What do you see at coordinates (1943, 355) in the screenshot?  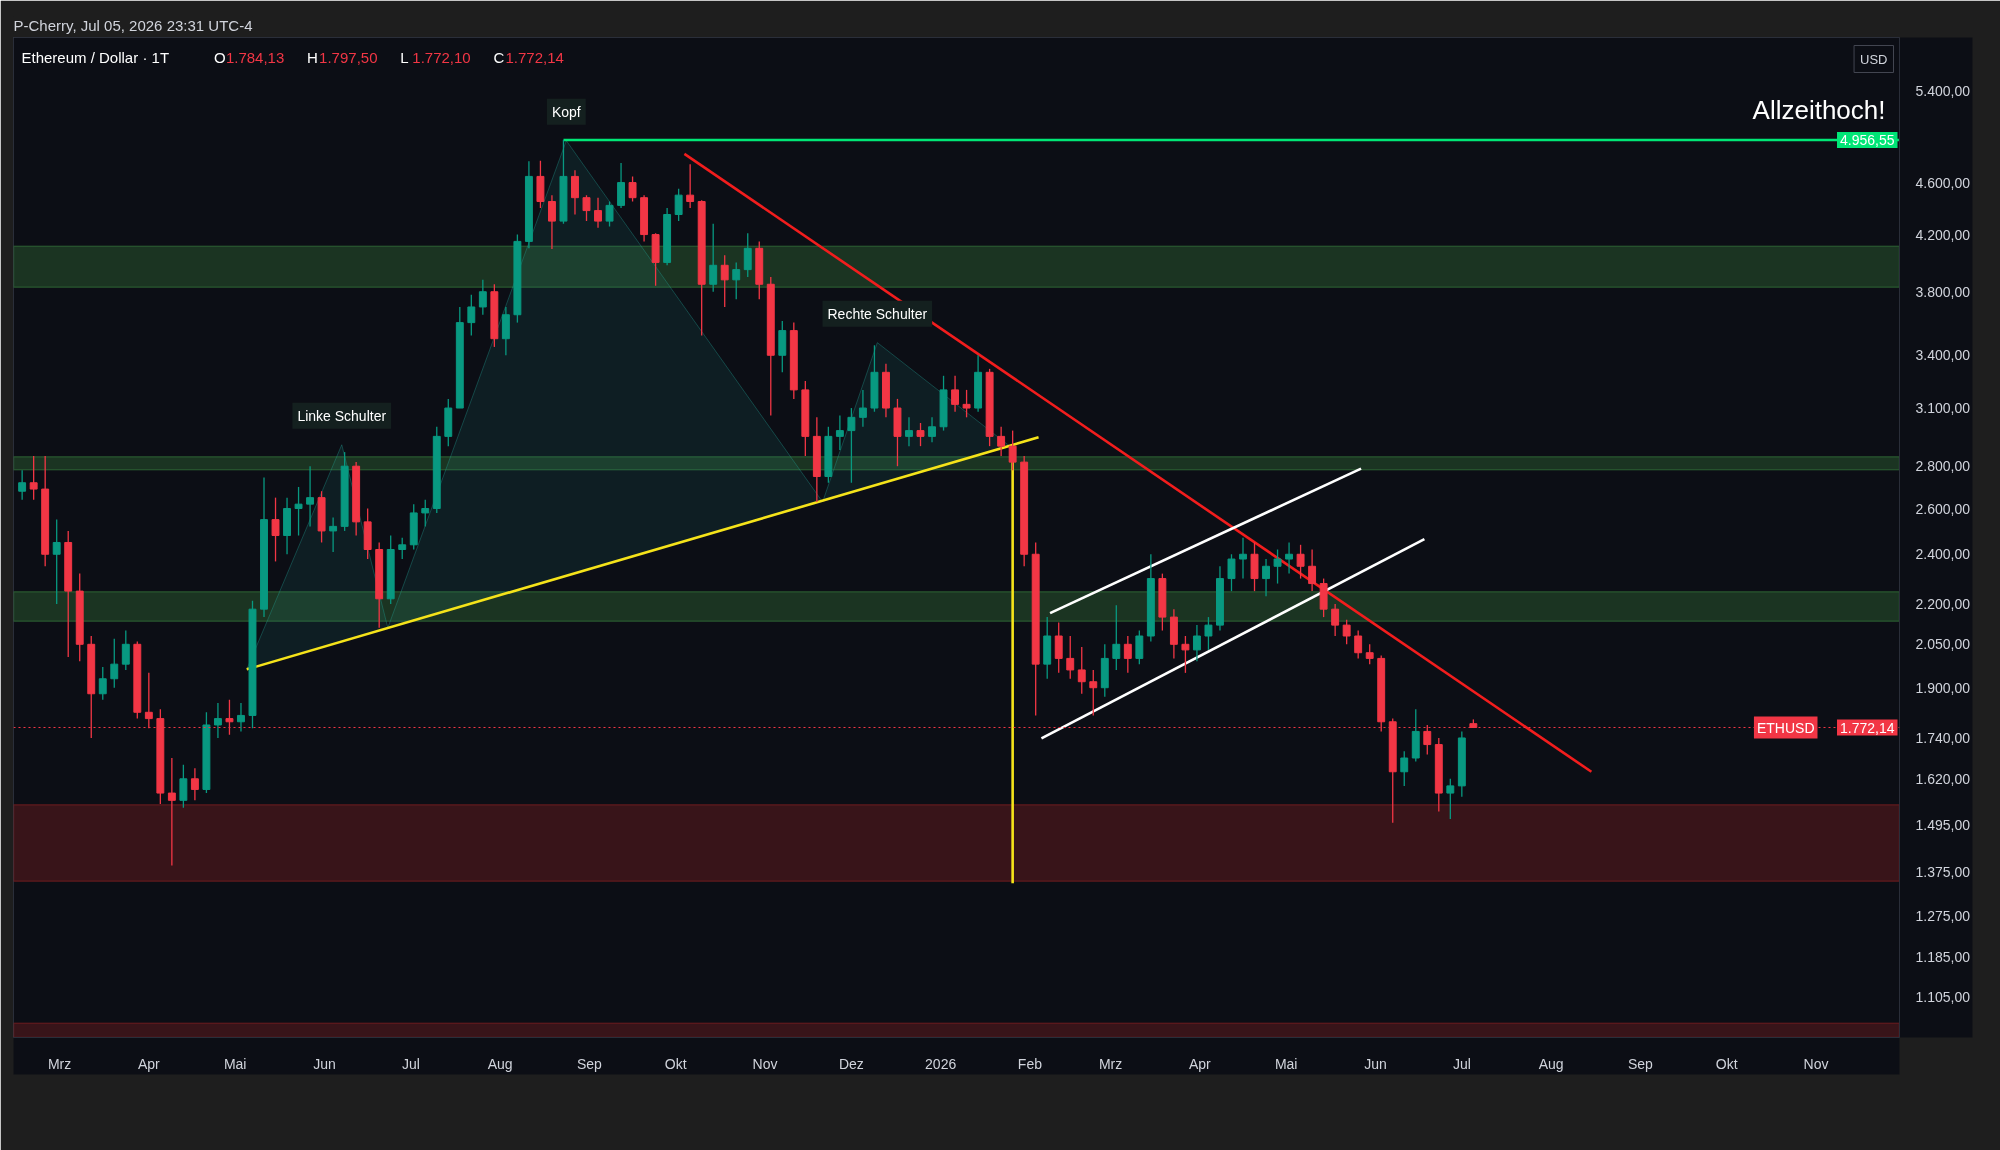 I see `y-tick-label: 3.400,00` at bounding box center [1943, 355].